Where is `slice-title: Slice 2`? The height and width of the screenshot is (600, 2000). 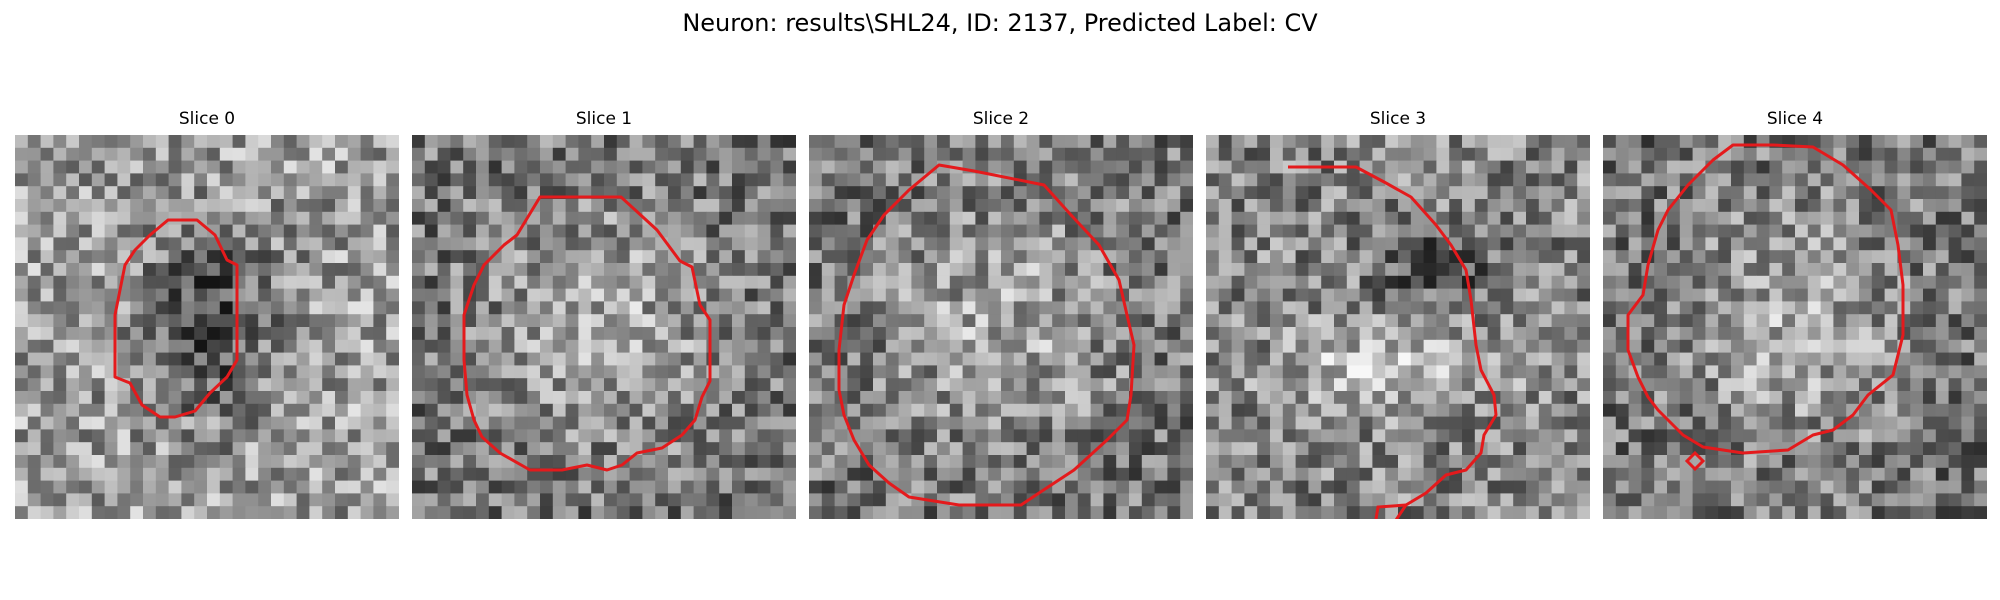 slice-title: Slice 2 is located at coordinates (1001, 119).